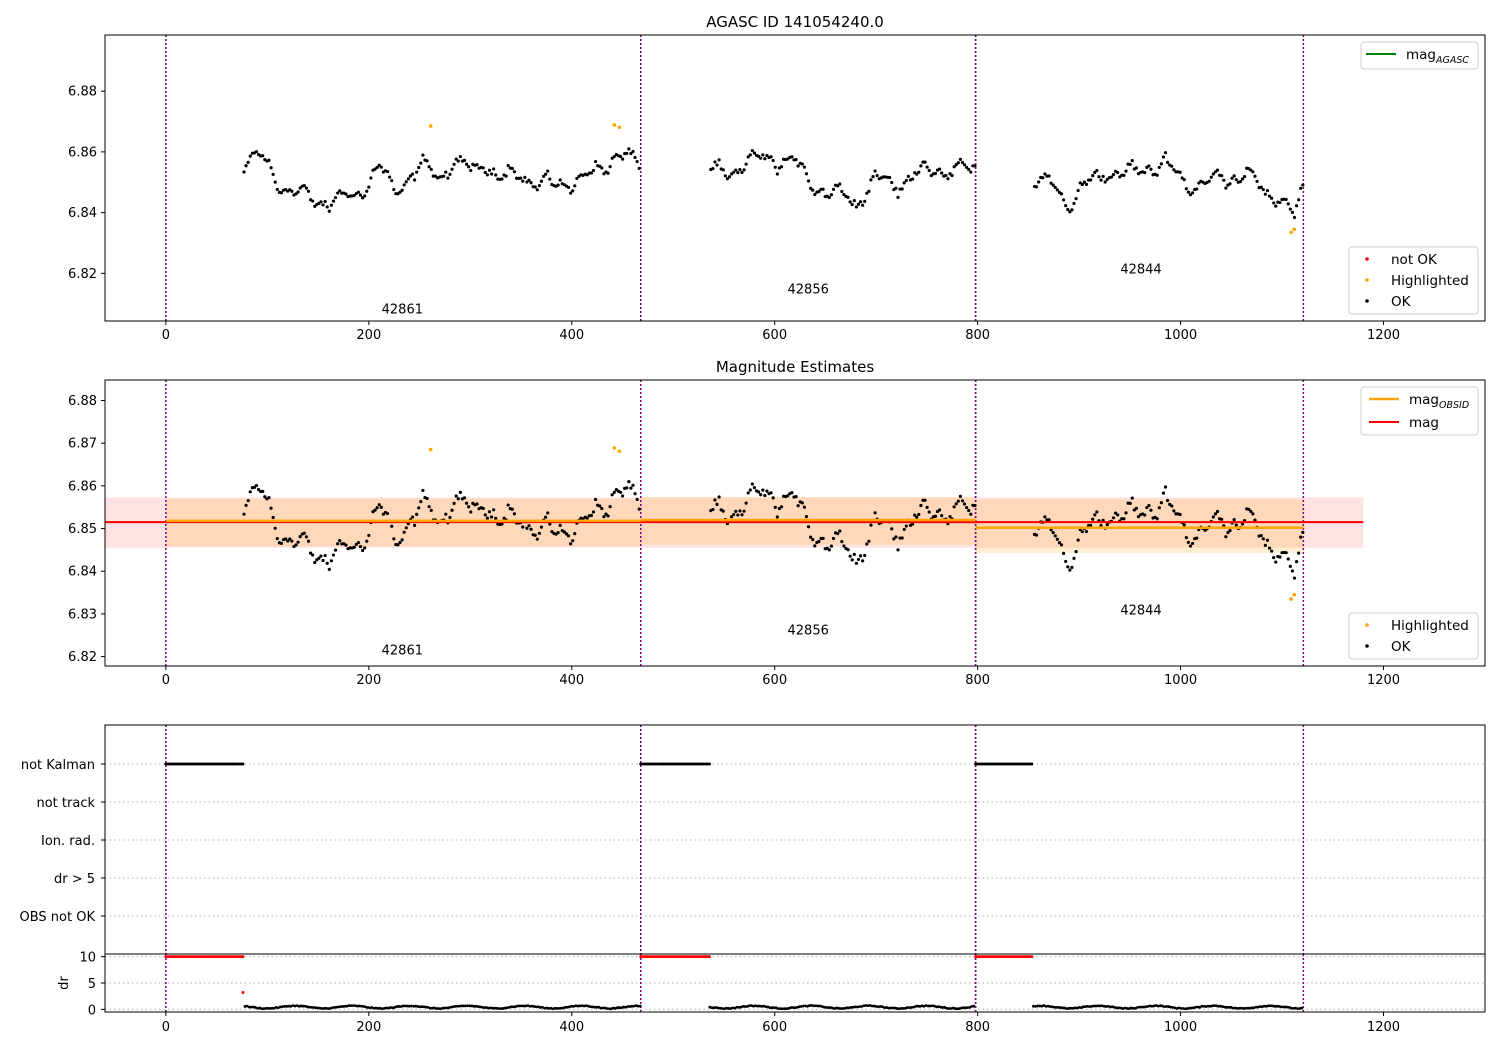 This screenshot has height=1050, width=1500. Describe the element at coordinates (1439, 401) in the screenshot. I see `legend-label-mag-obsid: magOBSID` at that location.